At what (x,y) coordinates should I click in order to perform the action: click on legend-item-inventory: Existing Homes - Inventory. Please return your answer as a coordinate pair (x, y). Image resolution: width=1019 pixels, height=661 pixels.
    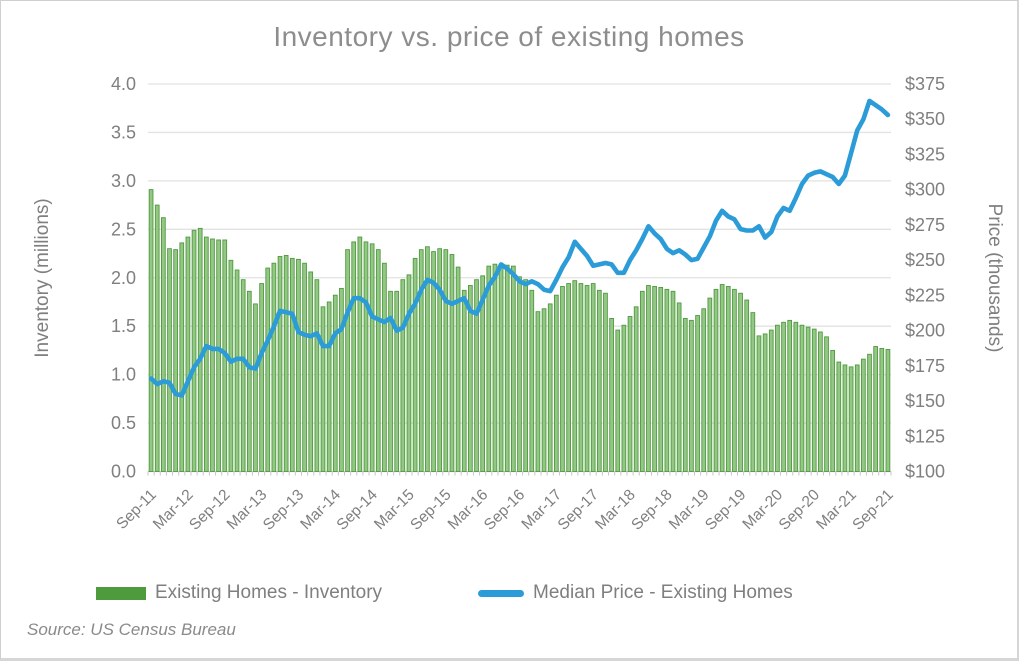
    Looking at the image, I should click on (239, 593).